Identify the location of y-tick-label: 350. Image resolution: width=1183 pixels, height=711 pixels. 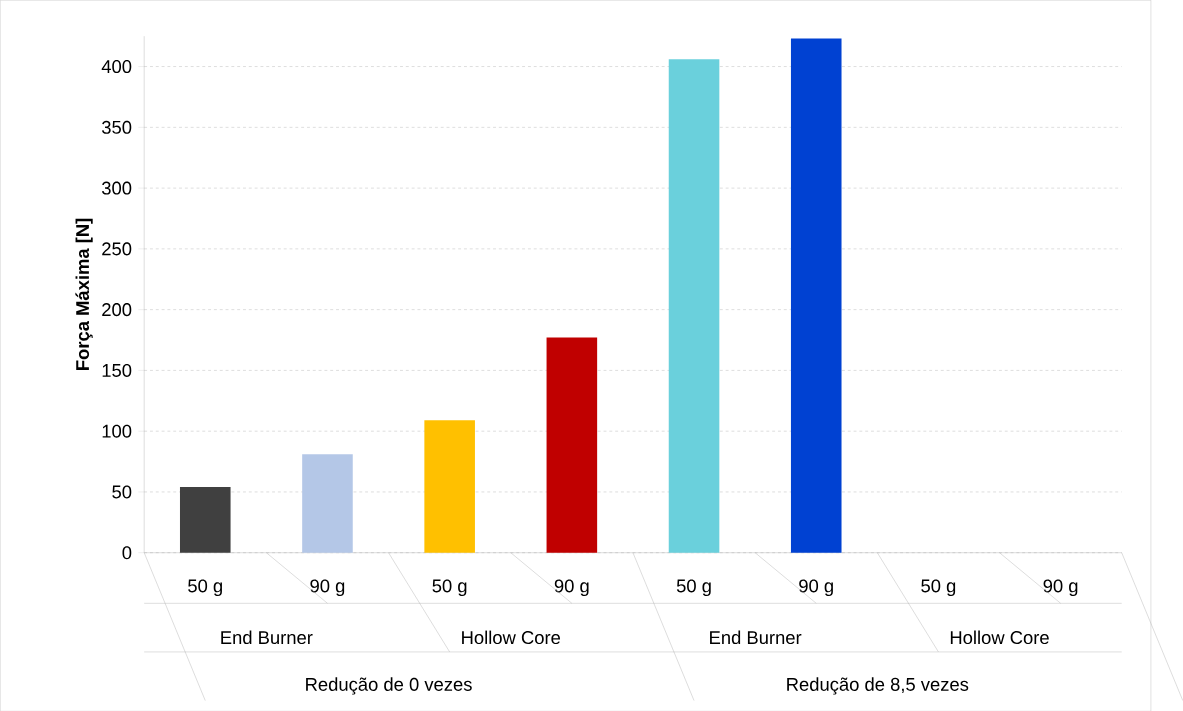
(116, 127).